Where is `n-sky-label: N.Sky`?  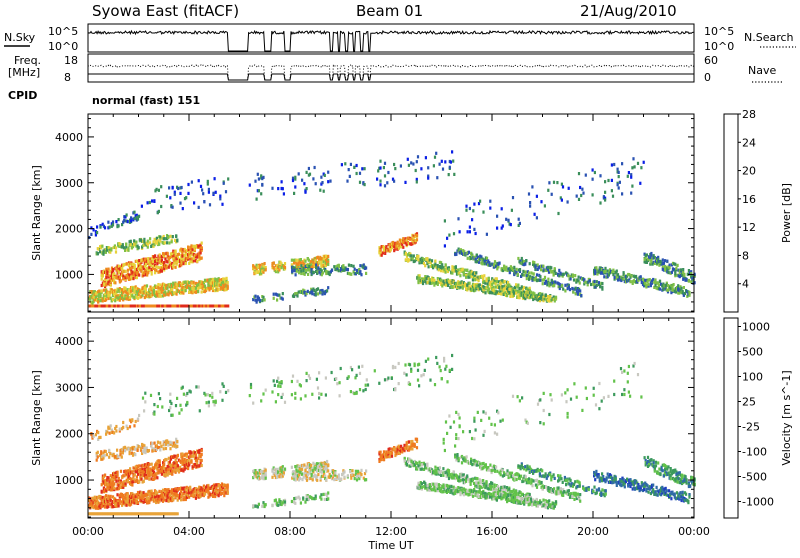 n-sky-label: N.Sky is located at coordinates (20, 37).